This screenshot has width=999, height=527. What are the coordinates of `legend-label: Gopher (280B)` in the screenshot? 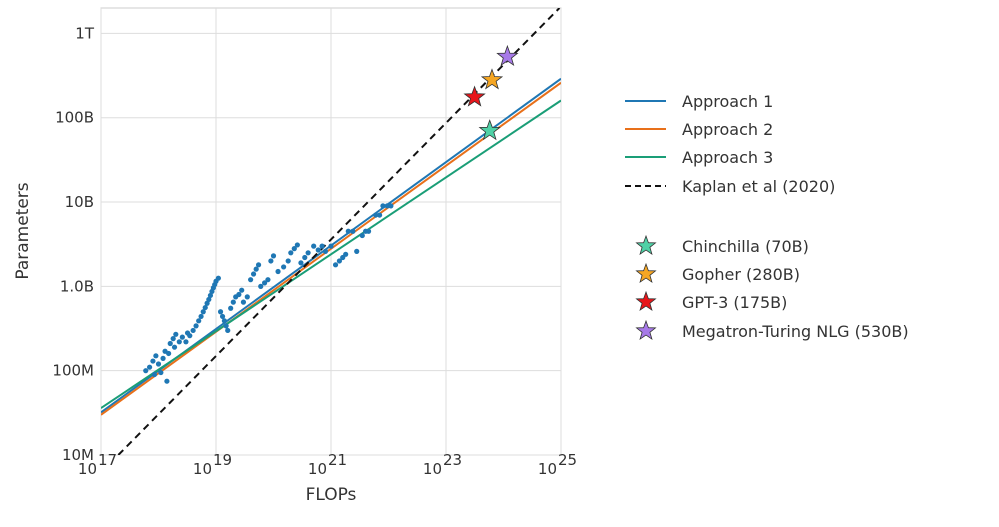 It's located at (741, 274).